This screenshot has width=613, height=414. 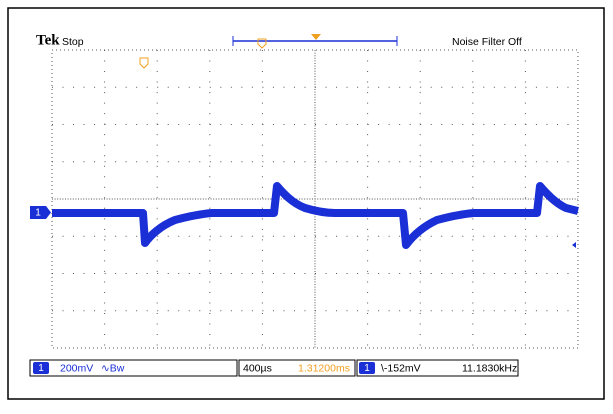 I want to click on filter-status: Noise Filter Off, so click(x=487, y=42).